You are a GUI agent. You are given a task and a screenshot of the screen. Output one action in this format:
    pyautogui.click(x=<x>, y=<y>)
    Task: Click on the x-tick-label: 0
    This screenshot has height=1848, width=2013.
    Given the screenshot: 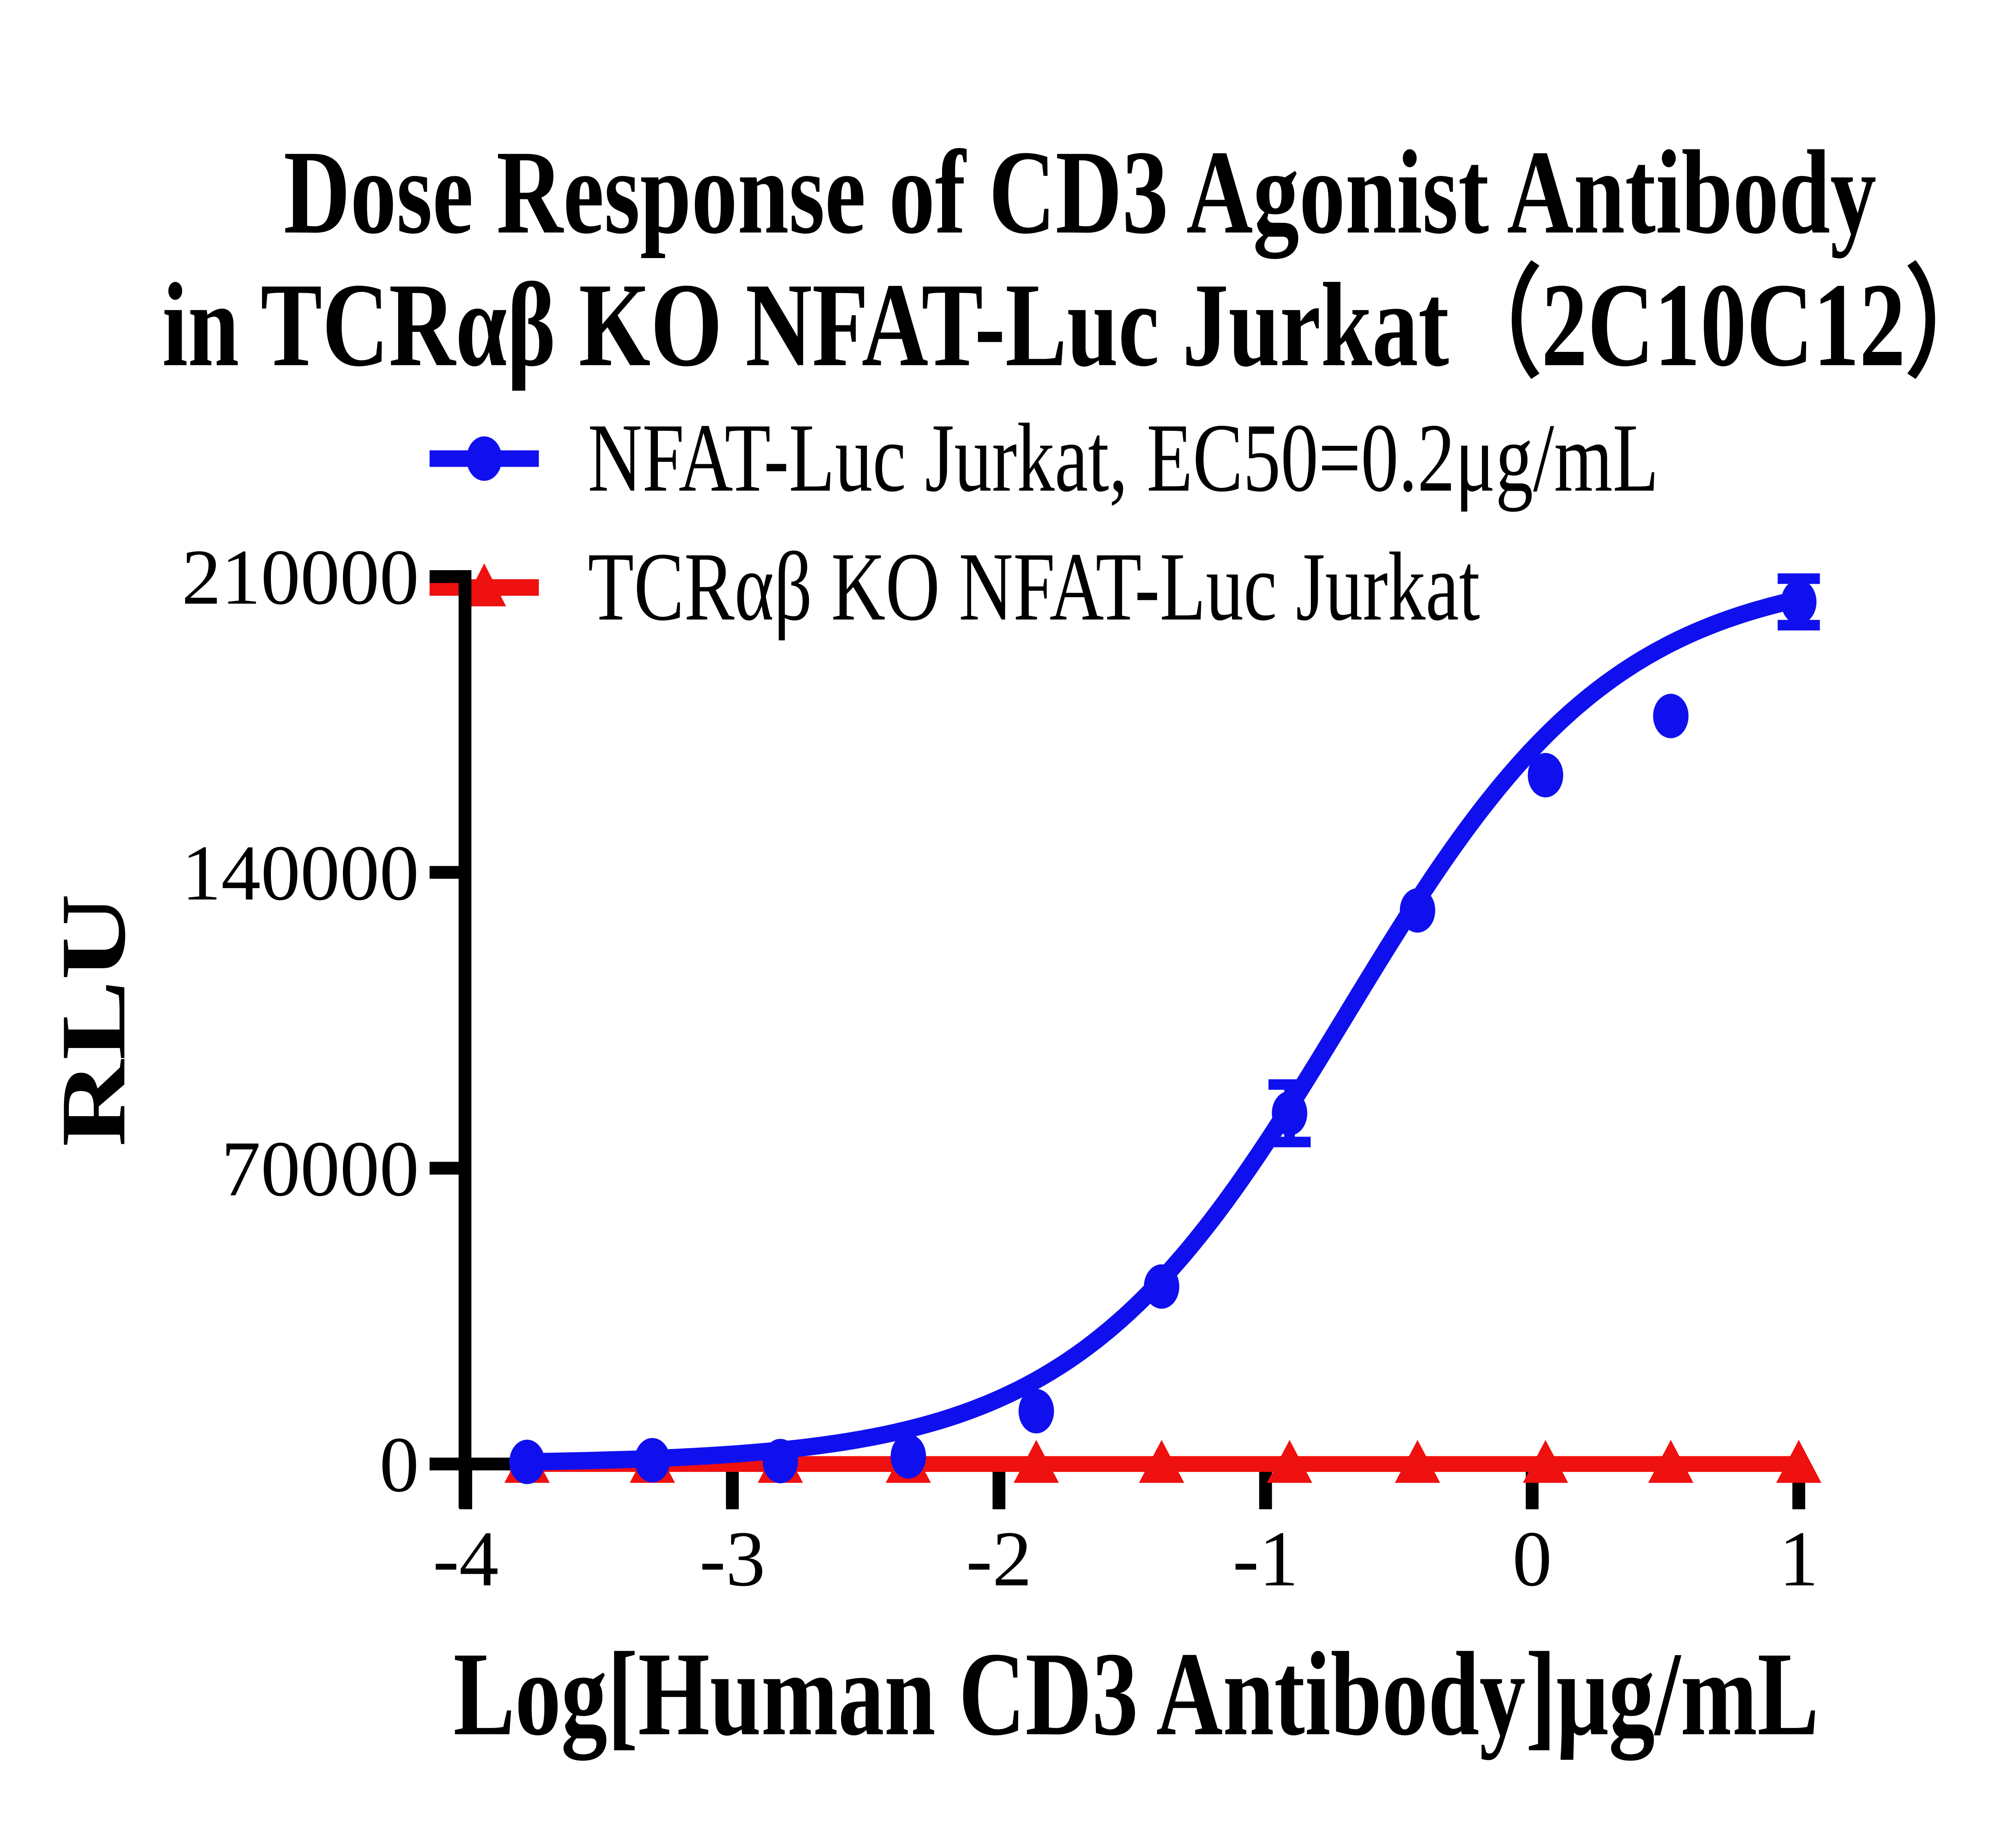 What is the action you would take?
    pyautogui.click(x=1532, y=1559)
    